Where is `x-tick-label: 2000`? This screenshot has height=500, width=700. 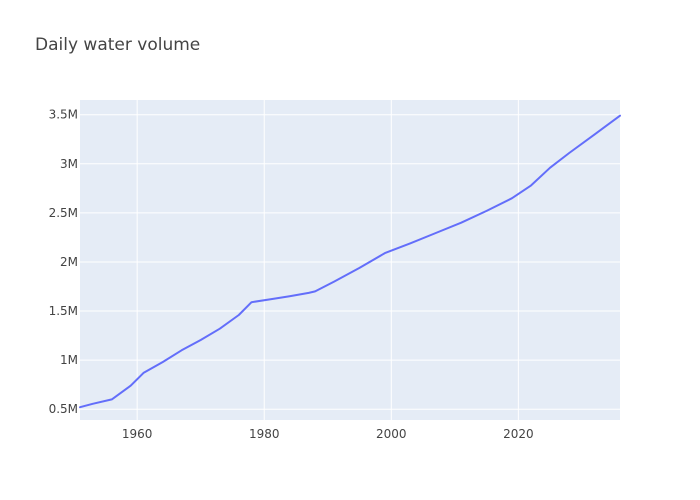 x-tick-label: 2000 is located at coordinates (391, 434).